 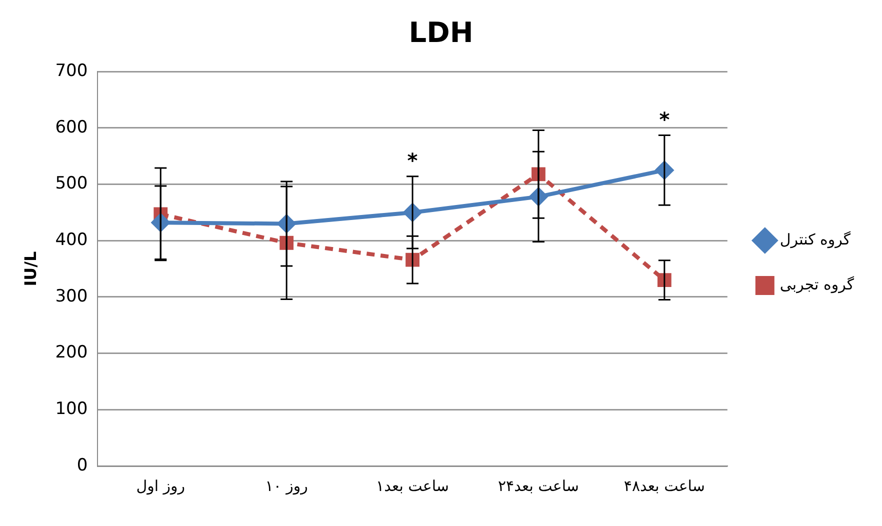 I want to click on y-tick-label: 500, so click(x=71, y=184).